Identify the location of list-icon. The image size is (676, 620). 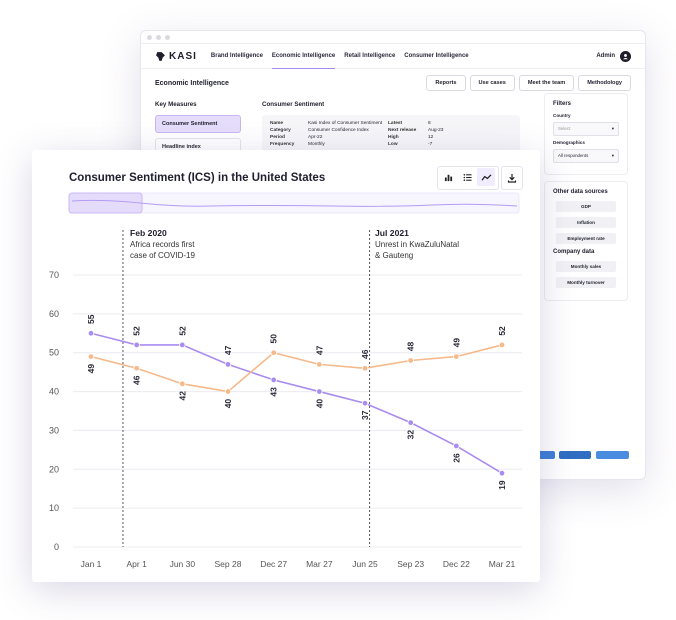
(467, 177).